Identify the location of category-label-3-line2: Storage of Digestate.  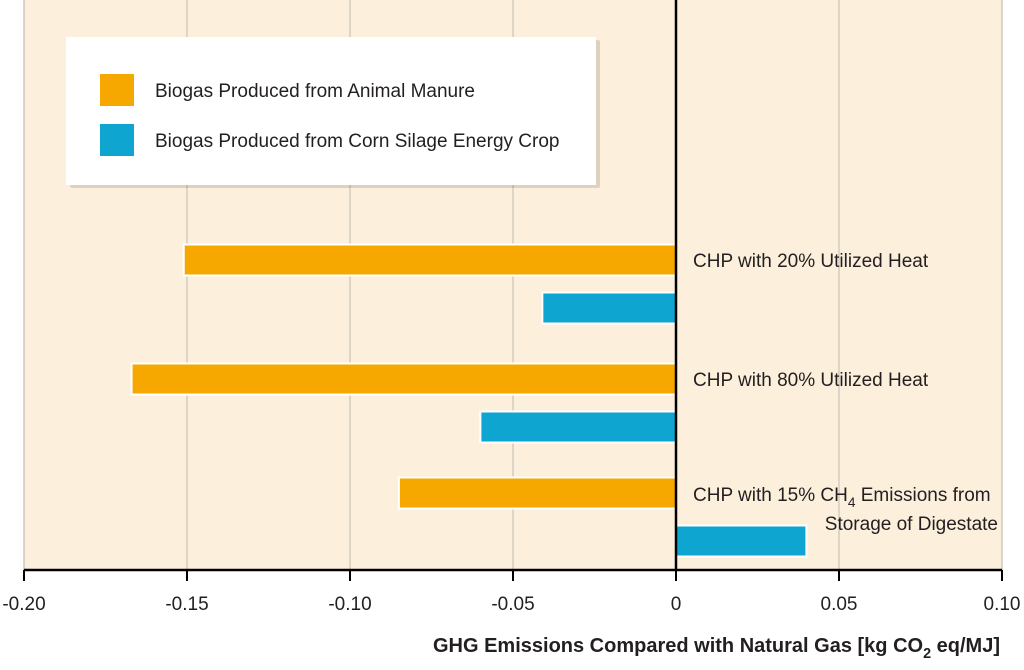
(911, 524).